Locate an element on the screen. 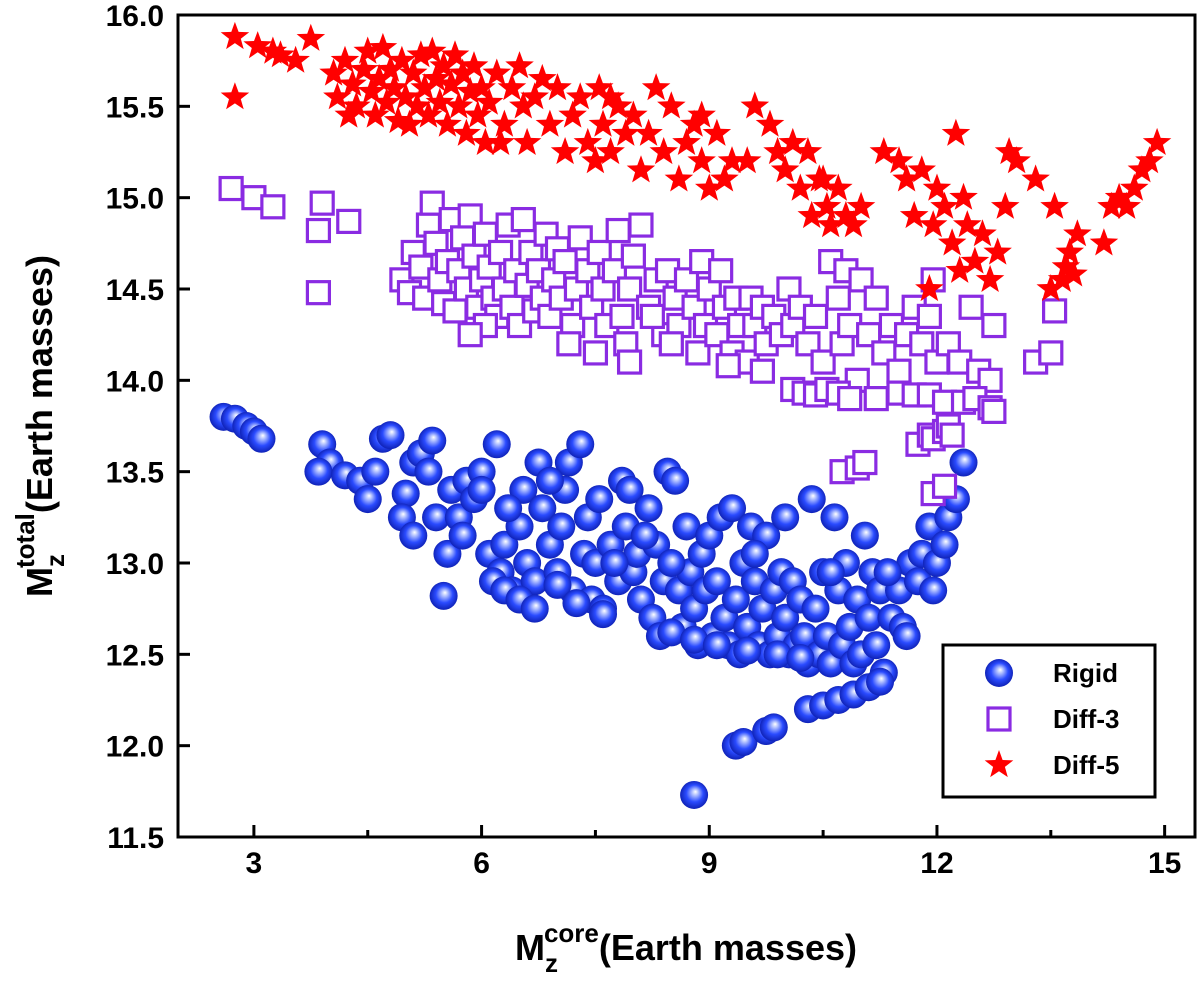 The image size is (1200, 981). legend-label: Diff-5 is located at coordinates (1086, 765).